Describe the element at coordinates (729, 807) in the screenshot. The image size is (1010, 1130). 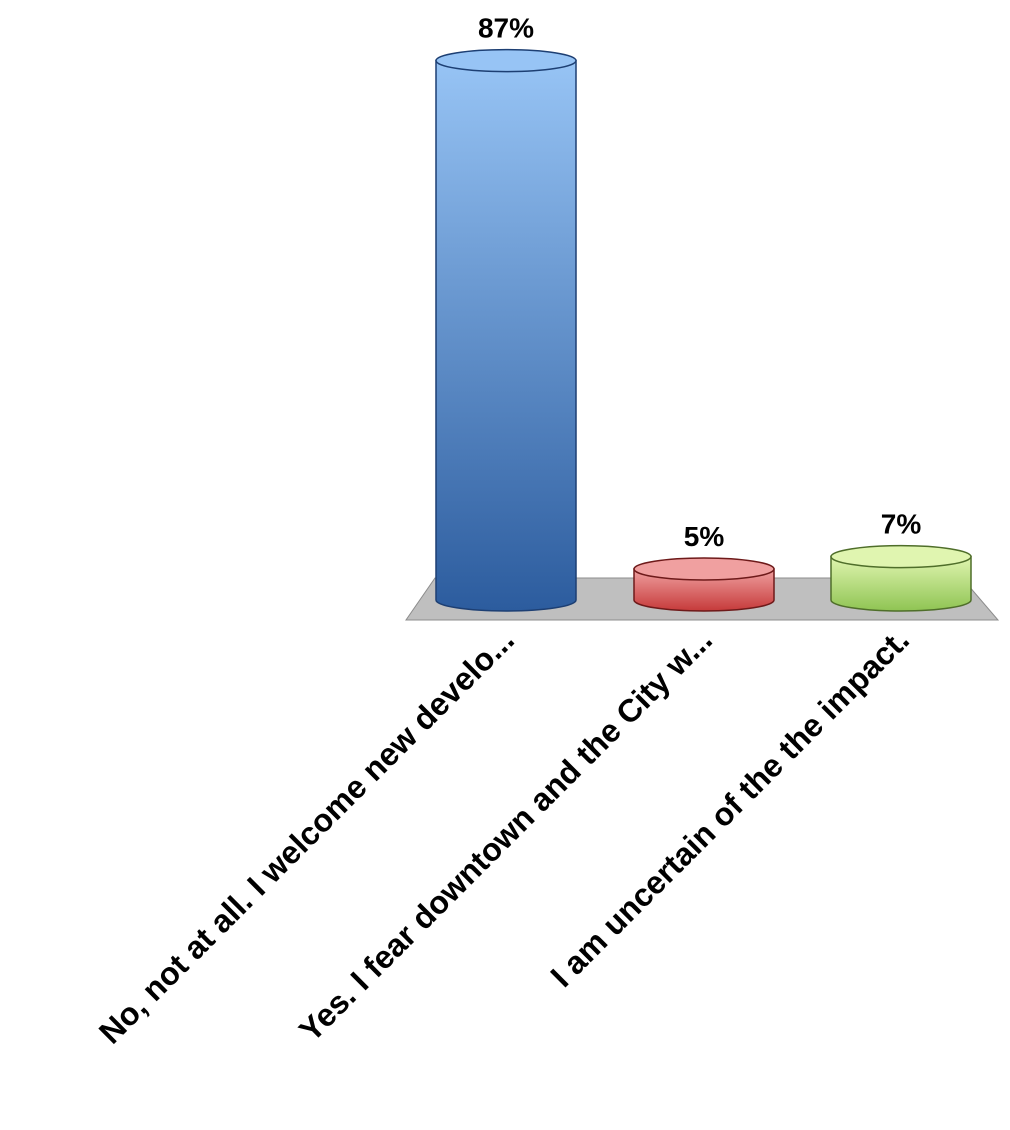
I see `category-label-3: I am uncertain of the the impact.` at that location.